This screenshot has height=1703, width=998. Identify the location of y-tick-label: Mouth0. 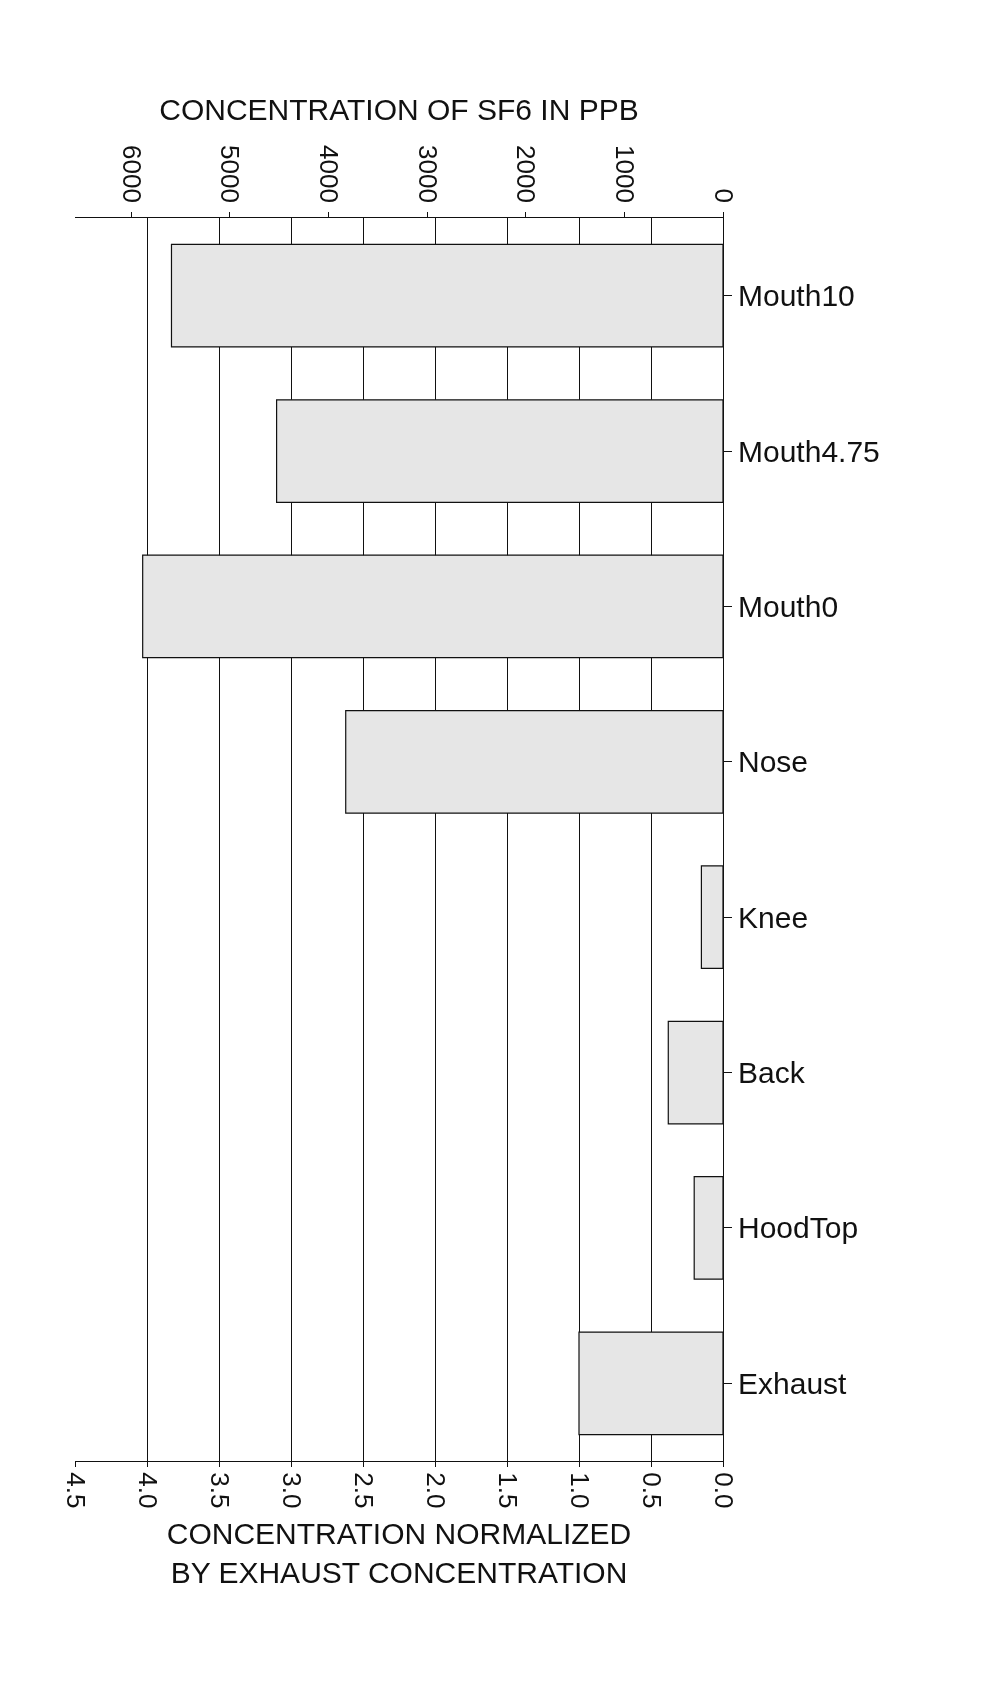
(788, 606).